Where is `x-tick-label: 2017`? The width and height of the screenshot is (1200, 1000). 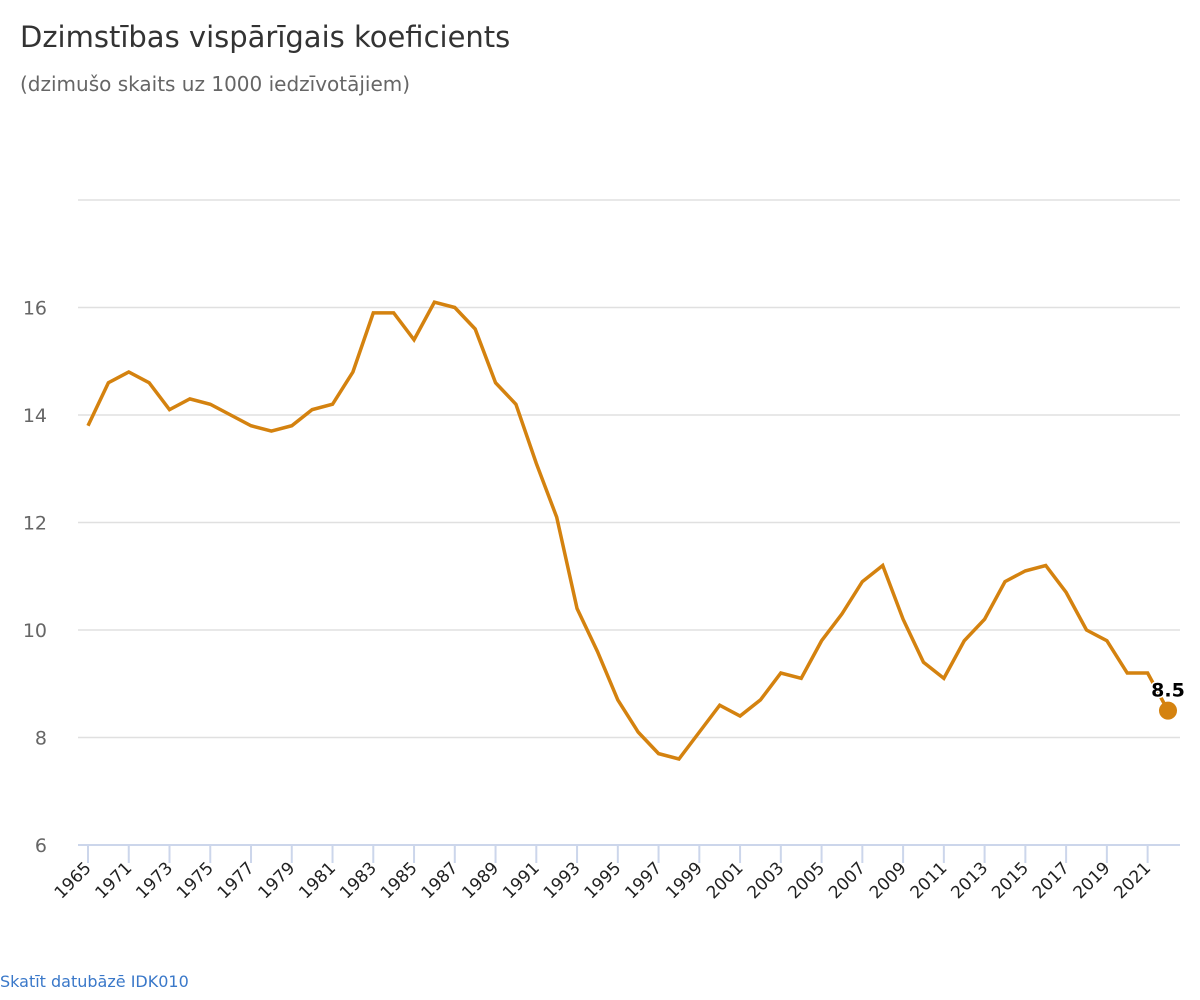
x-tick-label: 2017 is located at coordinates (1051, 880).